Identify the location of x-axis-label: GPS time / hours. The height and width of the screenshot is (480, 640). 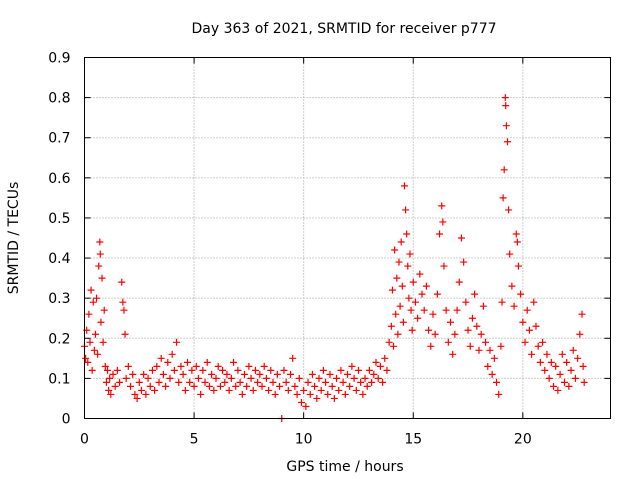
(344, 467).